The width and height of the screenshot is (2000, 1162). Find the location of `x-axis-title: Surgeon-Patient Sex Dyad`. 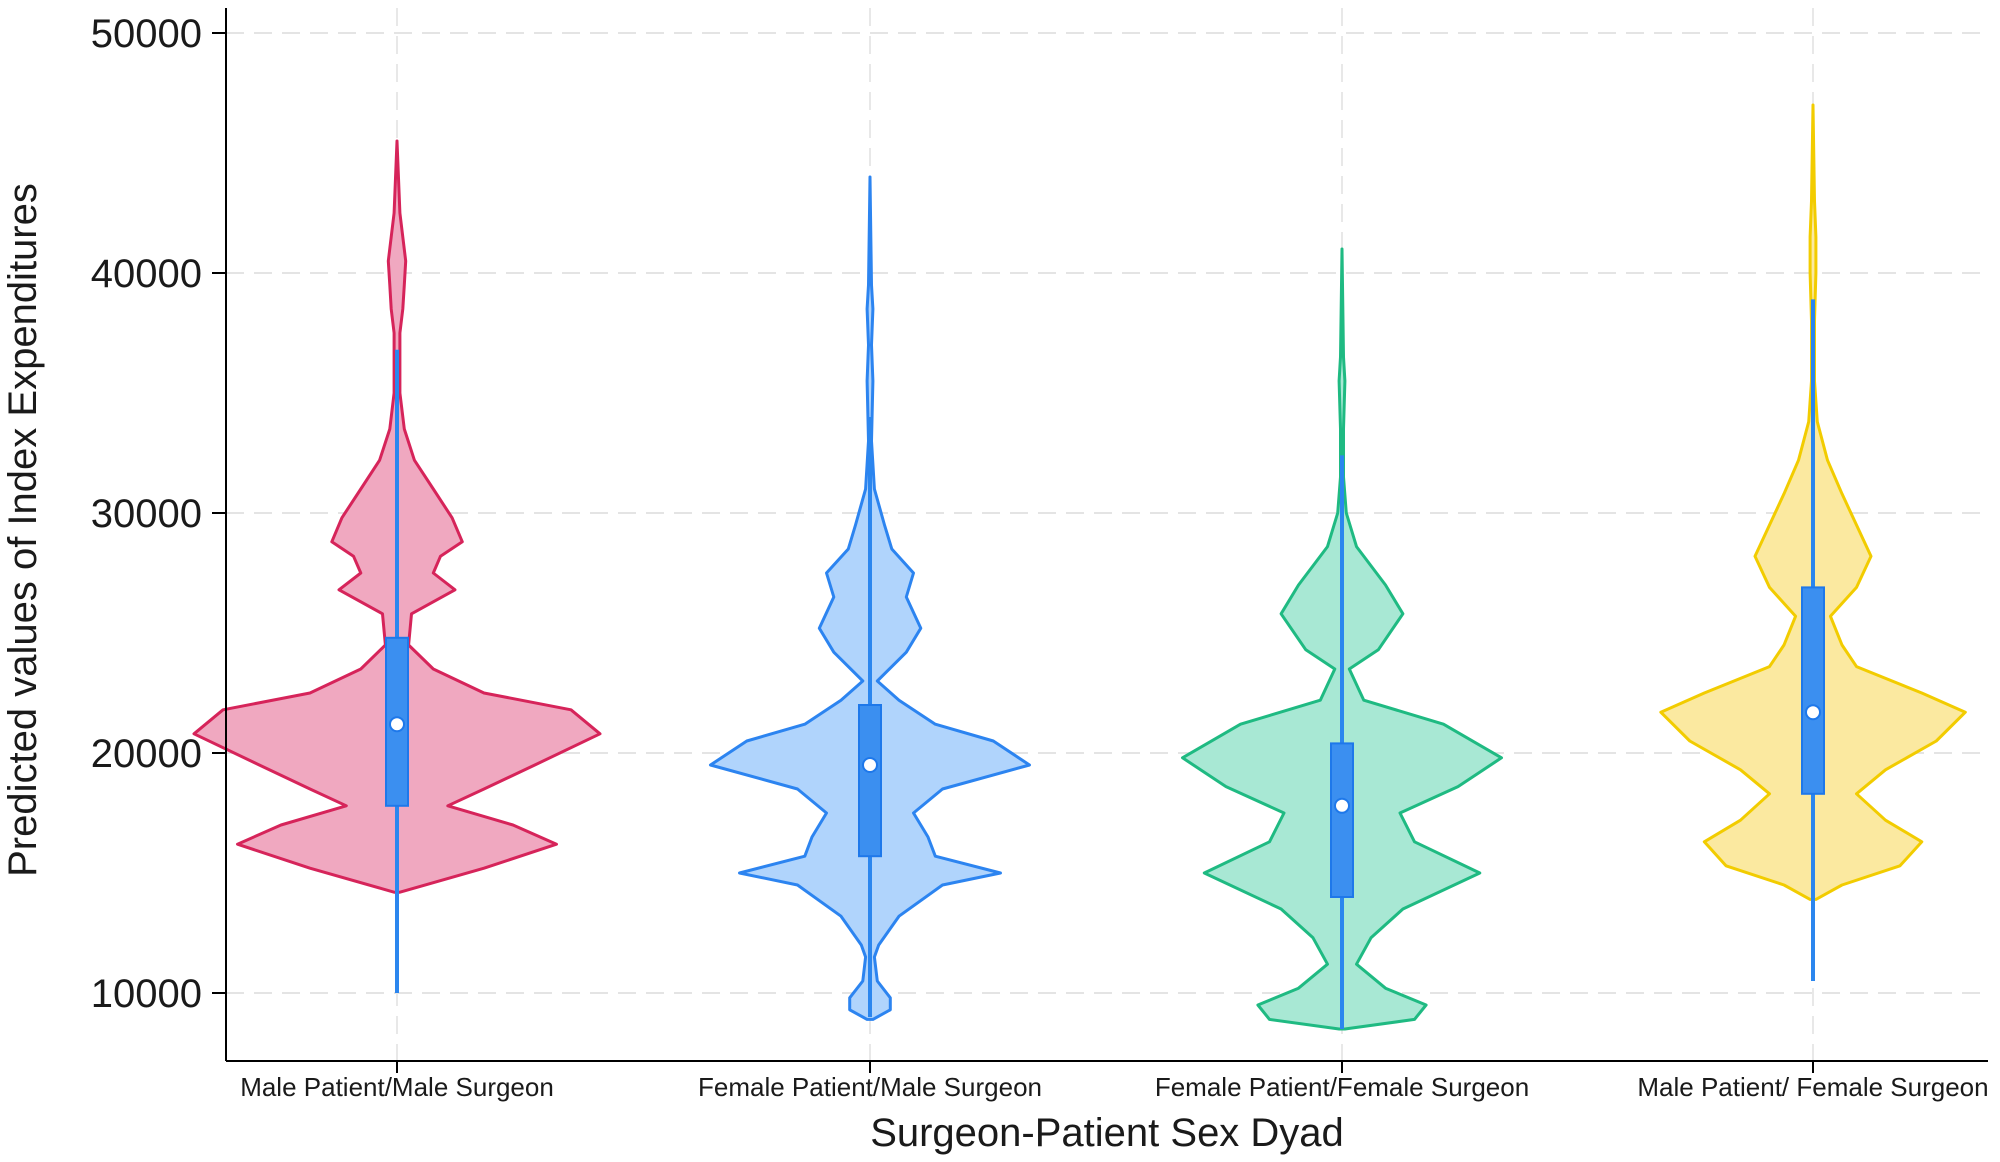

x-axis-title: Surgeon-Patient Sex Dyad is located at coordinates (1107, 1133).